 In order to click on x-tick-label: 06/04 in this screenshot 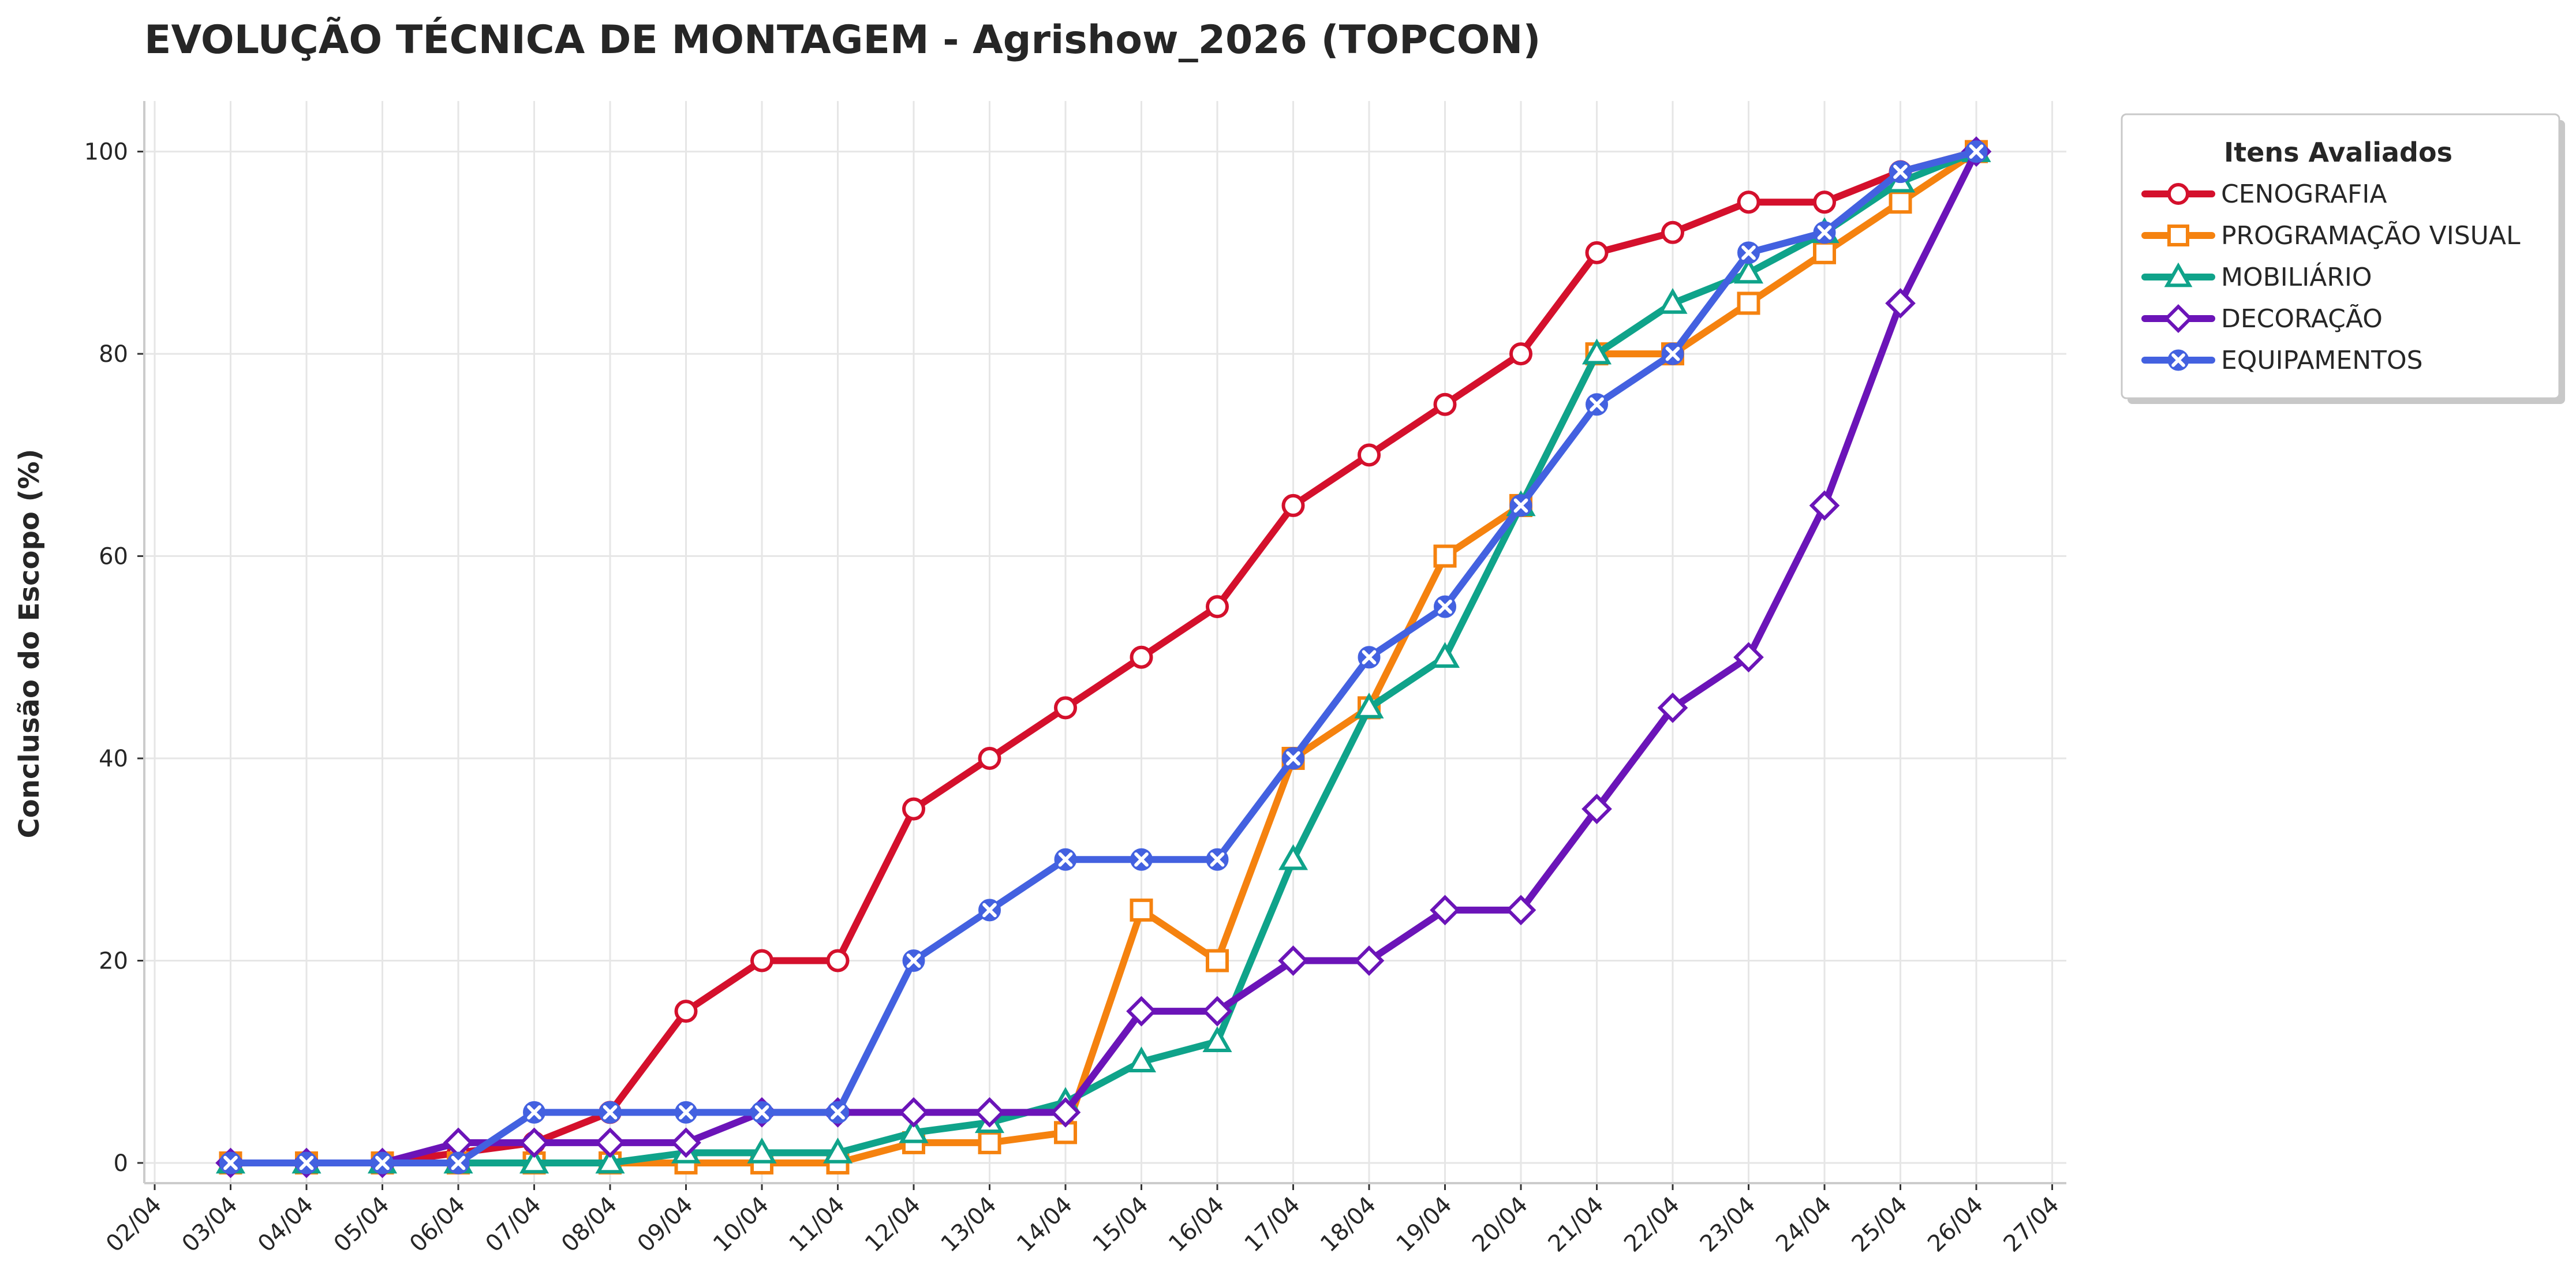, I will do `click(437, 1225)`.